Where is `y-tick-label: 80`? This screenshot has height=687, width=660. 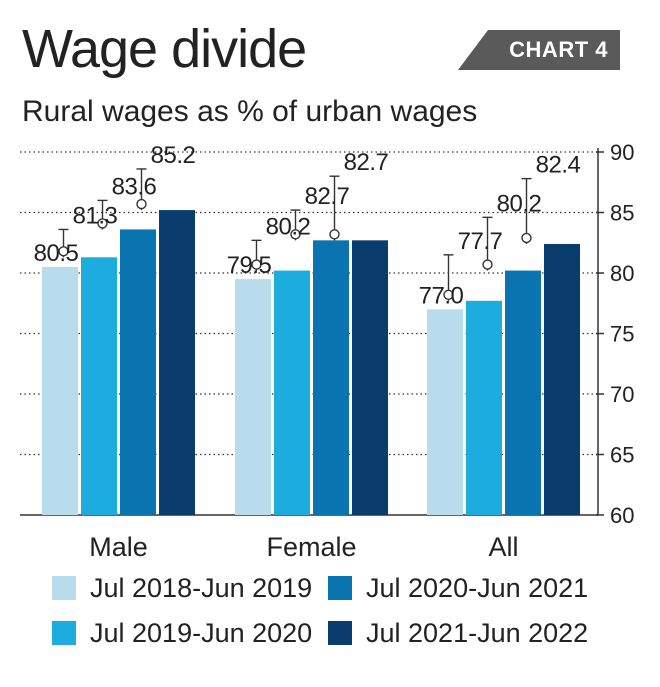
y-tick-label: 80 is located at coordinates (622, 273).